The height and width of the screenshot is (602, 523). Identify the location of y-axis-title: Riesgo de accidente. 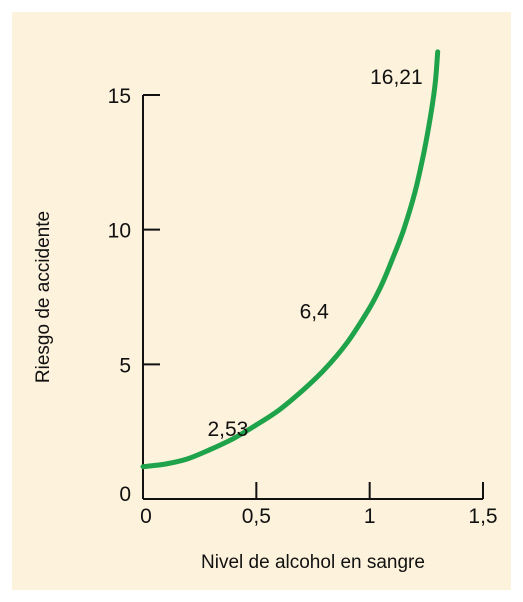
(43, 297).